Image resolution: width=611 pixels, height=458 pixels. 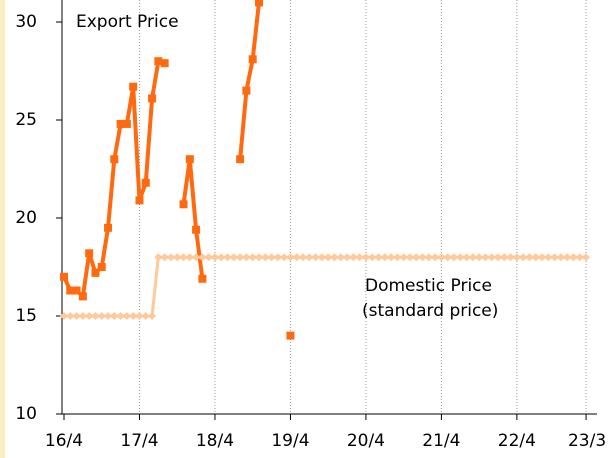 I want to click on series-line, so click(x=325, y=286).